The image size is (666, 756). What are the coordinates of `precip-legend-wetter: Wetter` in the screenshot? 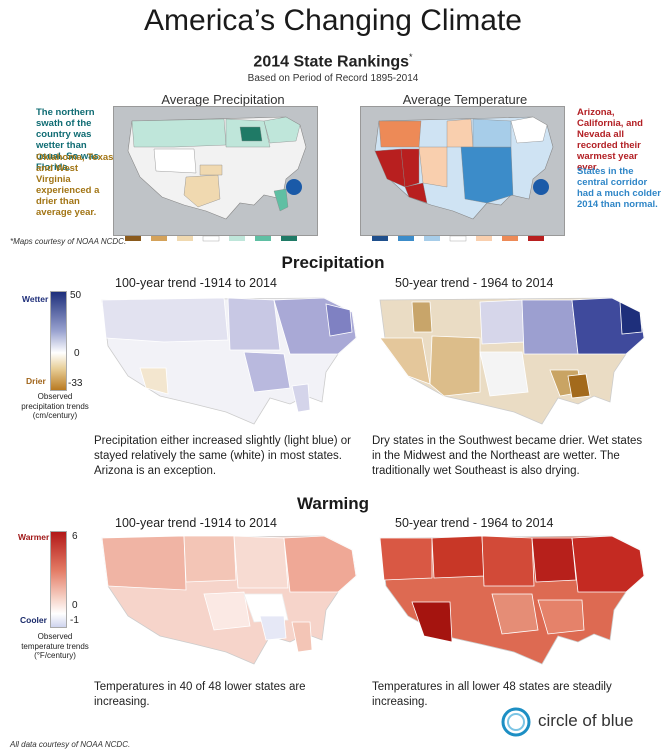 It's located at (35, 299).